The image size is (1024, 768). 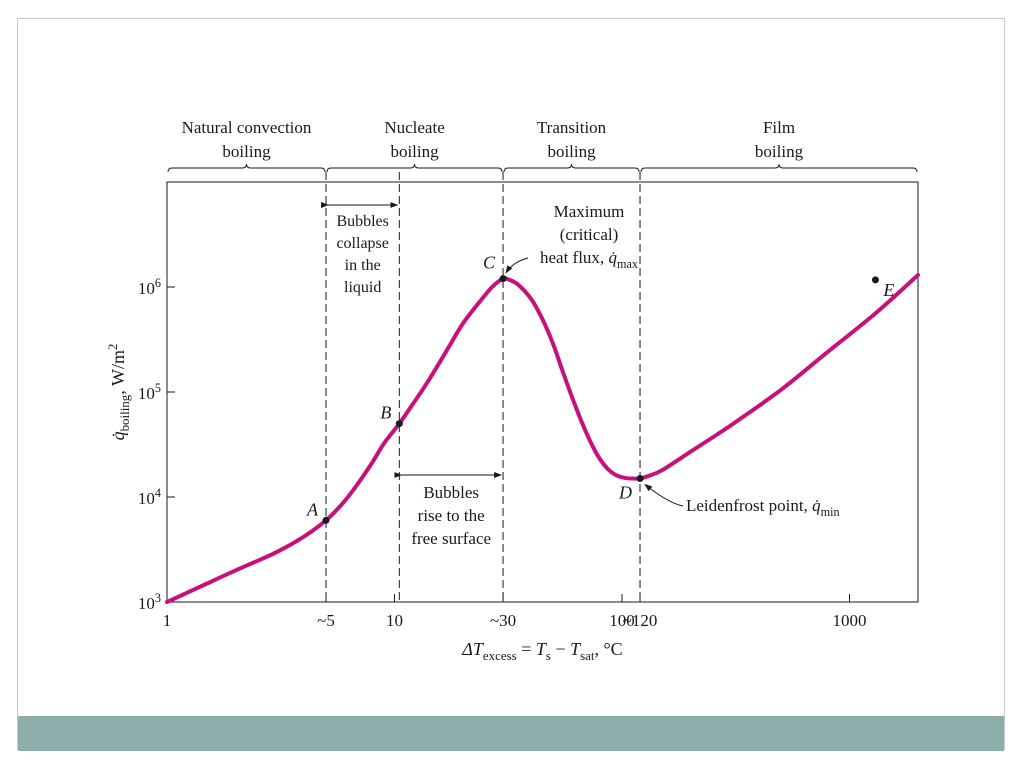 I want to click on y-axis-label: q̇boiling, W/m2, so click(x=118, y=392).